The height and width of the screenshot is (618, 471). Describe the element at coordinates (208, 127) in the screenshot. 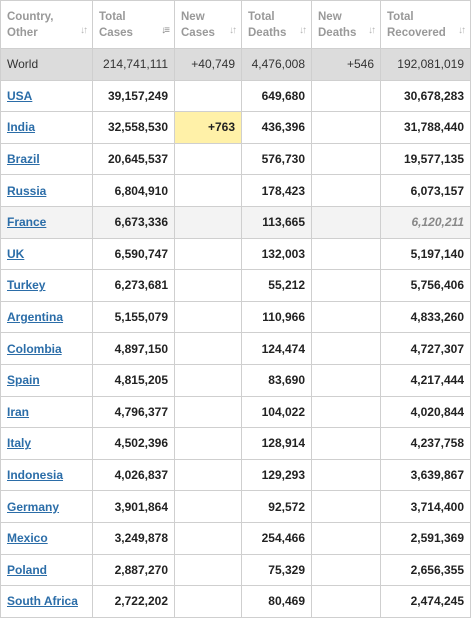

I see `new-cases-cell: +763` at that location.